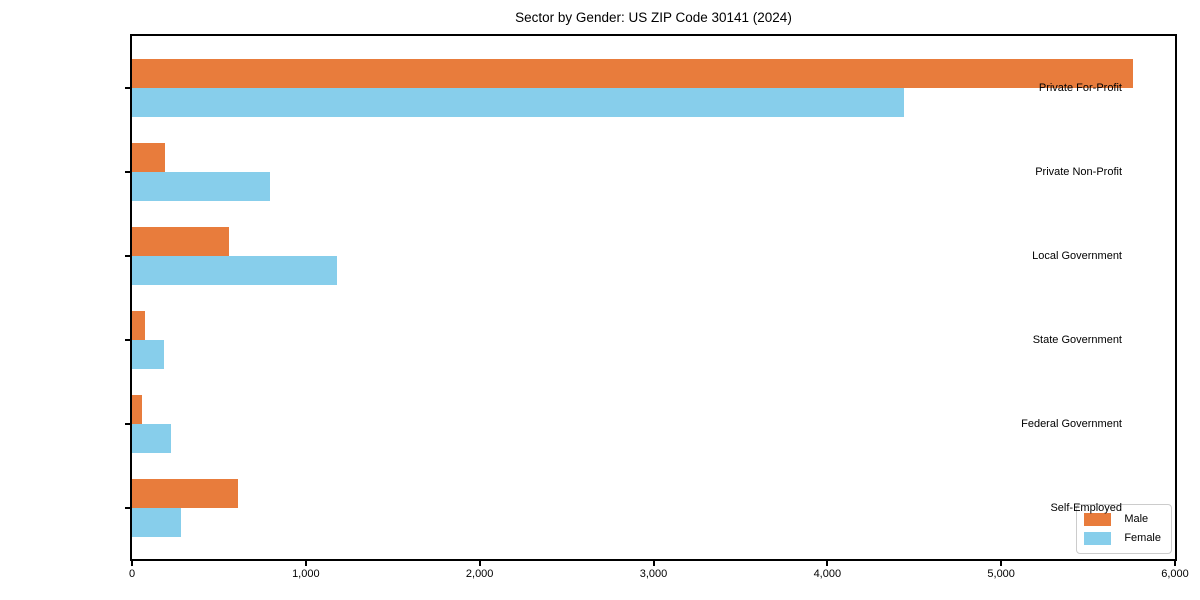 This screenshot has height=600, width=1200. I want to click on legend-label-female: Female, so click(1142, 538).